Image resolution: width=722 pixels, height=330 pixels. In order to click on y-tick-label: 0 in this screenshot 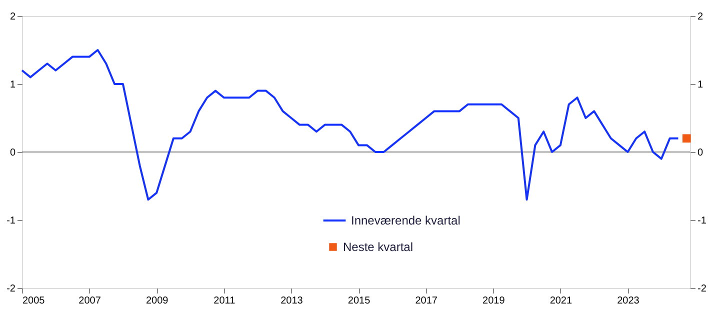, I will do `click(13, 153)`.